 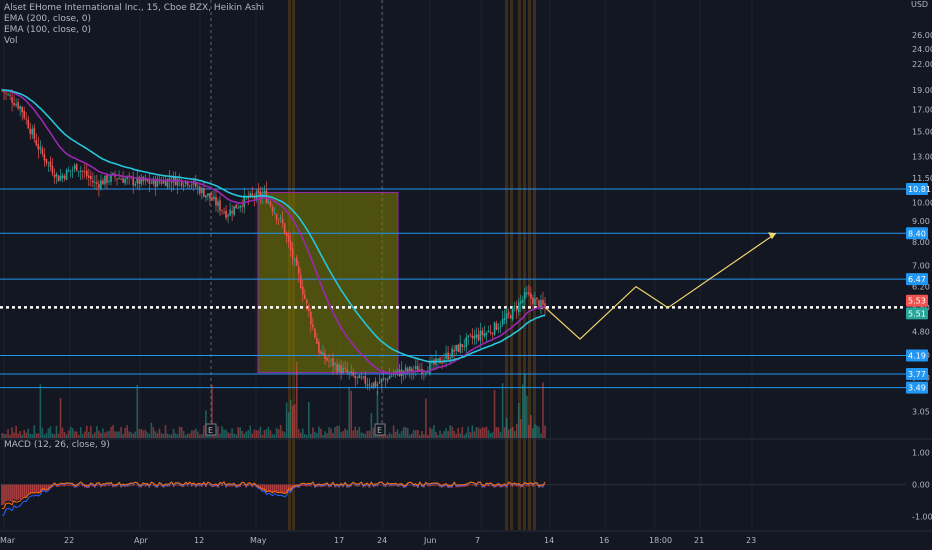 I want to click on volume-label: Vol, so click(x=11, y=41).